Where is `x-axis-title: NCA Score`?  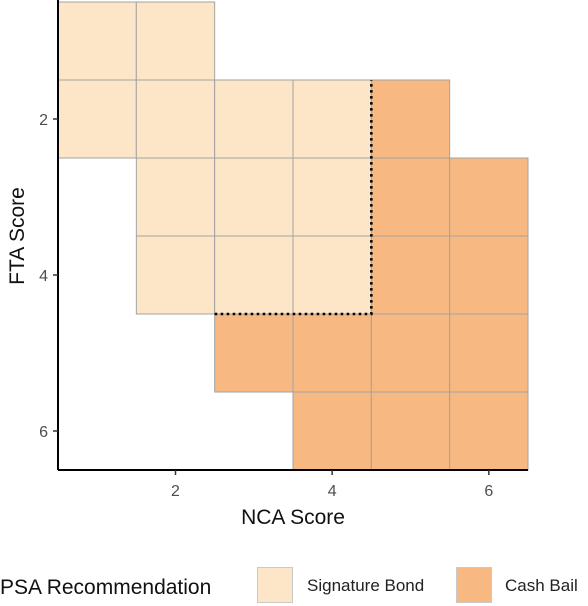 x-axis-title: NCA Score is located at coordinates (293, 517).